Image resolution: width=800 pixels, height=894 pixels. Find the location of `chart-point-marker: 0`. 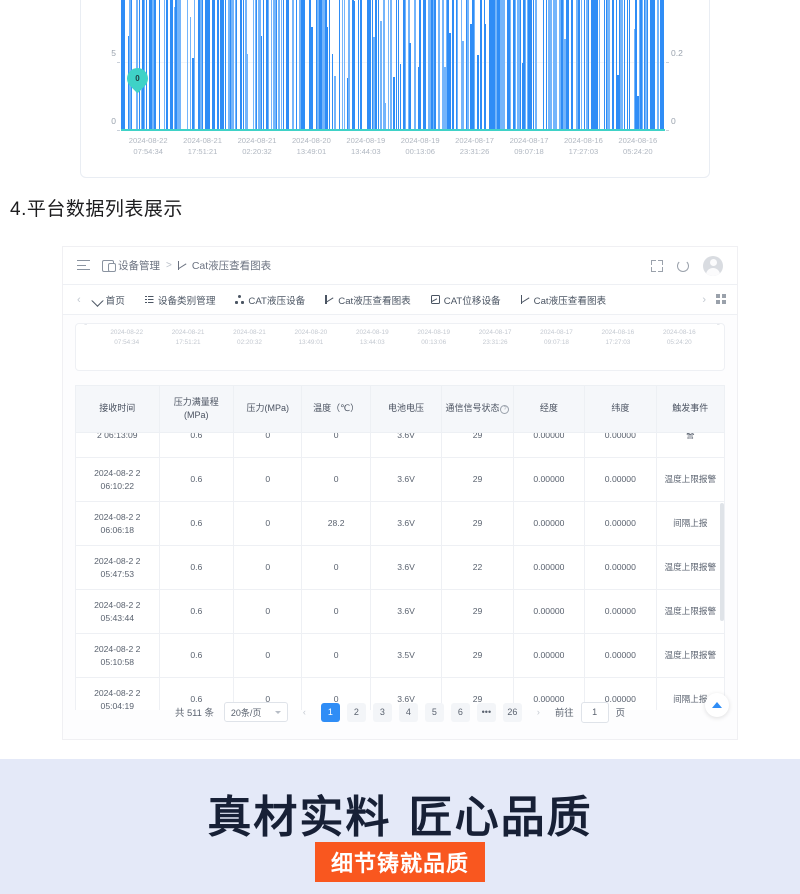

chart-point-marker: 0 is located at coordinates (137, 78).